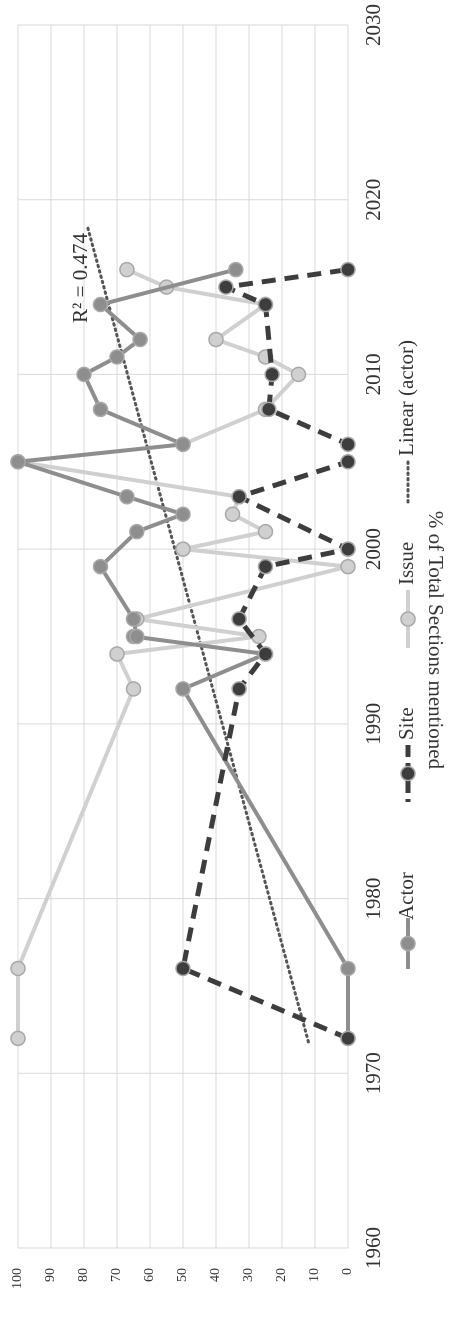 This screenshot has height=1332, width=454. What do you see at coordinates (406, 563) in the screenshot?
I see `legend-label: Issue` at bounding box center [406, 563].